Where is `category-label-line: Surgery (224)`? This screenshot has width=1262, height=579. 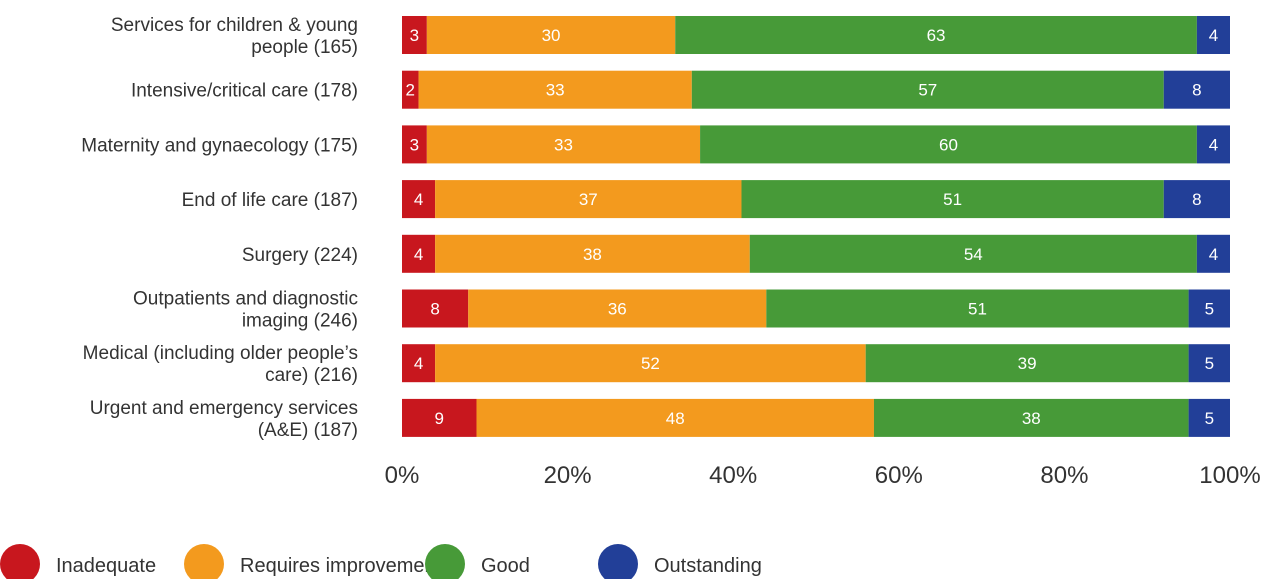 category-label-line: Surgery (224) is located at coordinates (300, 255).